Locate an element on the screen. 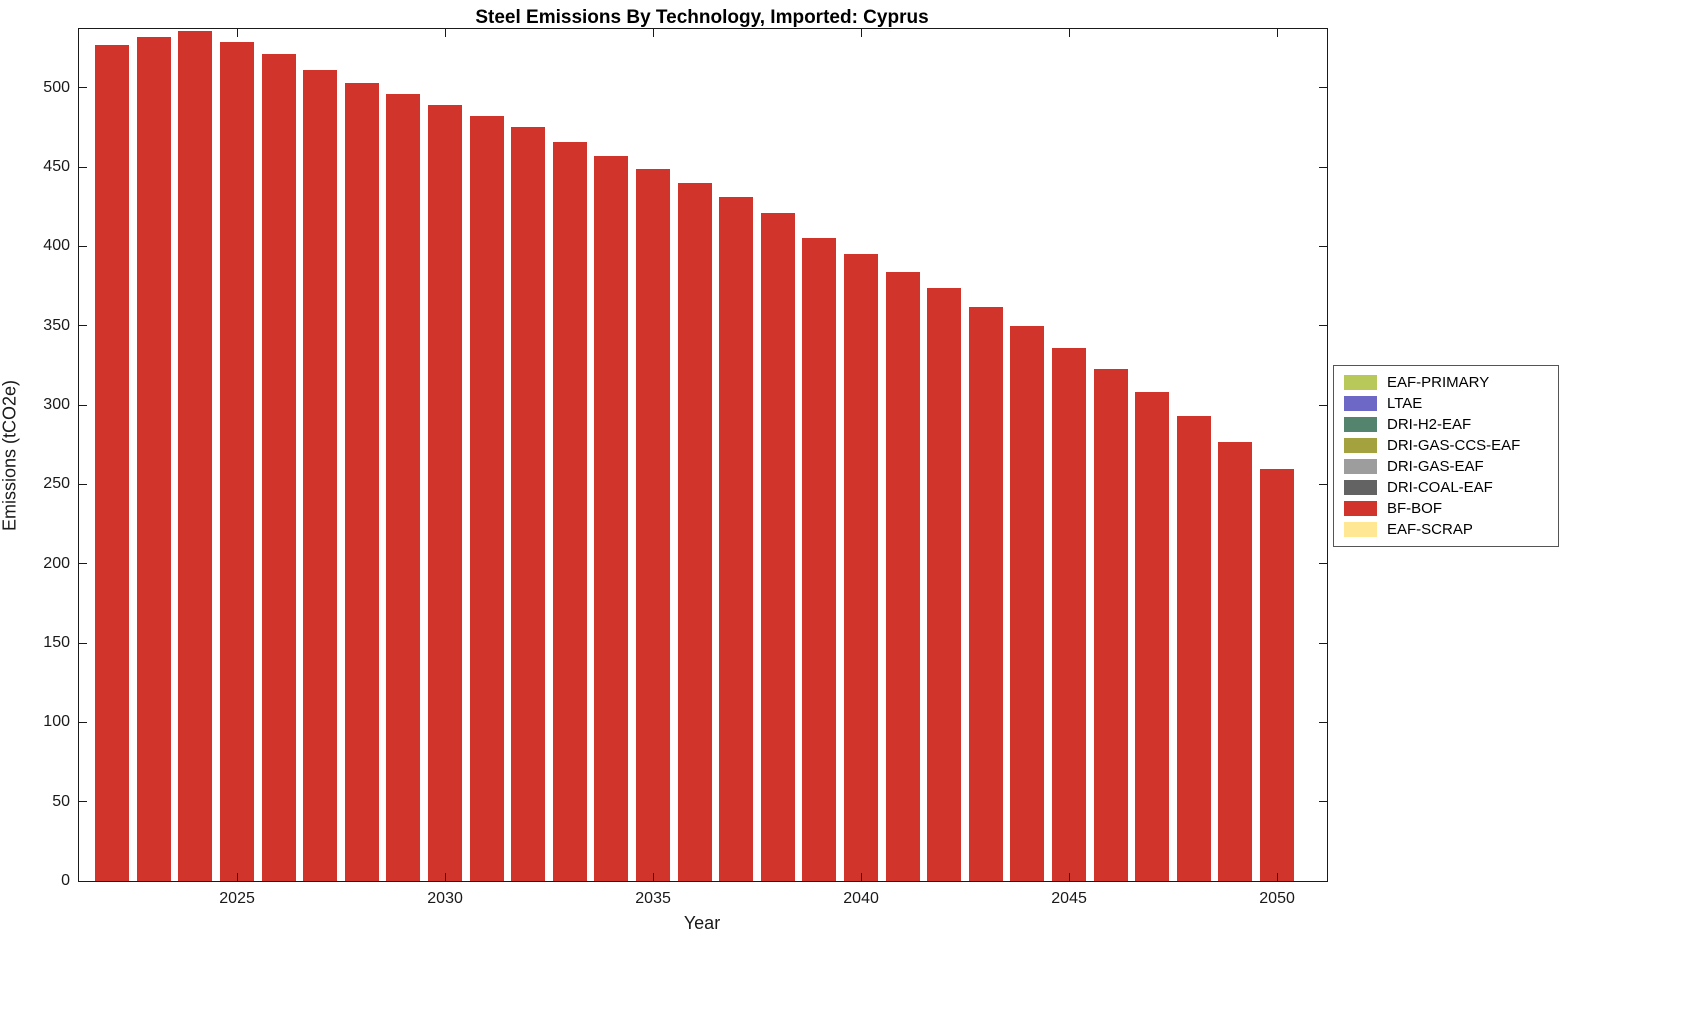 Image resolution: width=1702 pixels, height=1021 pixels. bar-2024 is located at coordinates (195, 455).